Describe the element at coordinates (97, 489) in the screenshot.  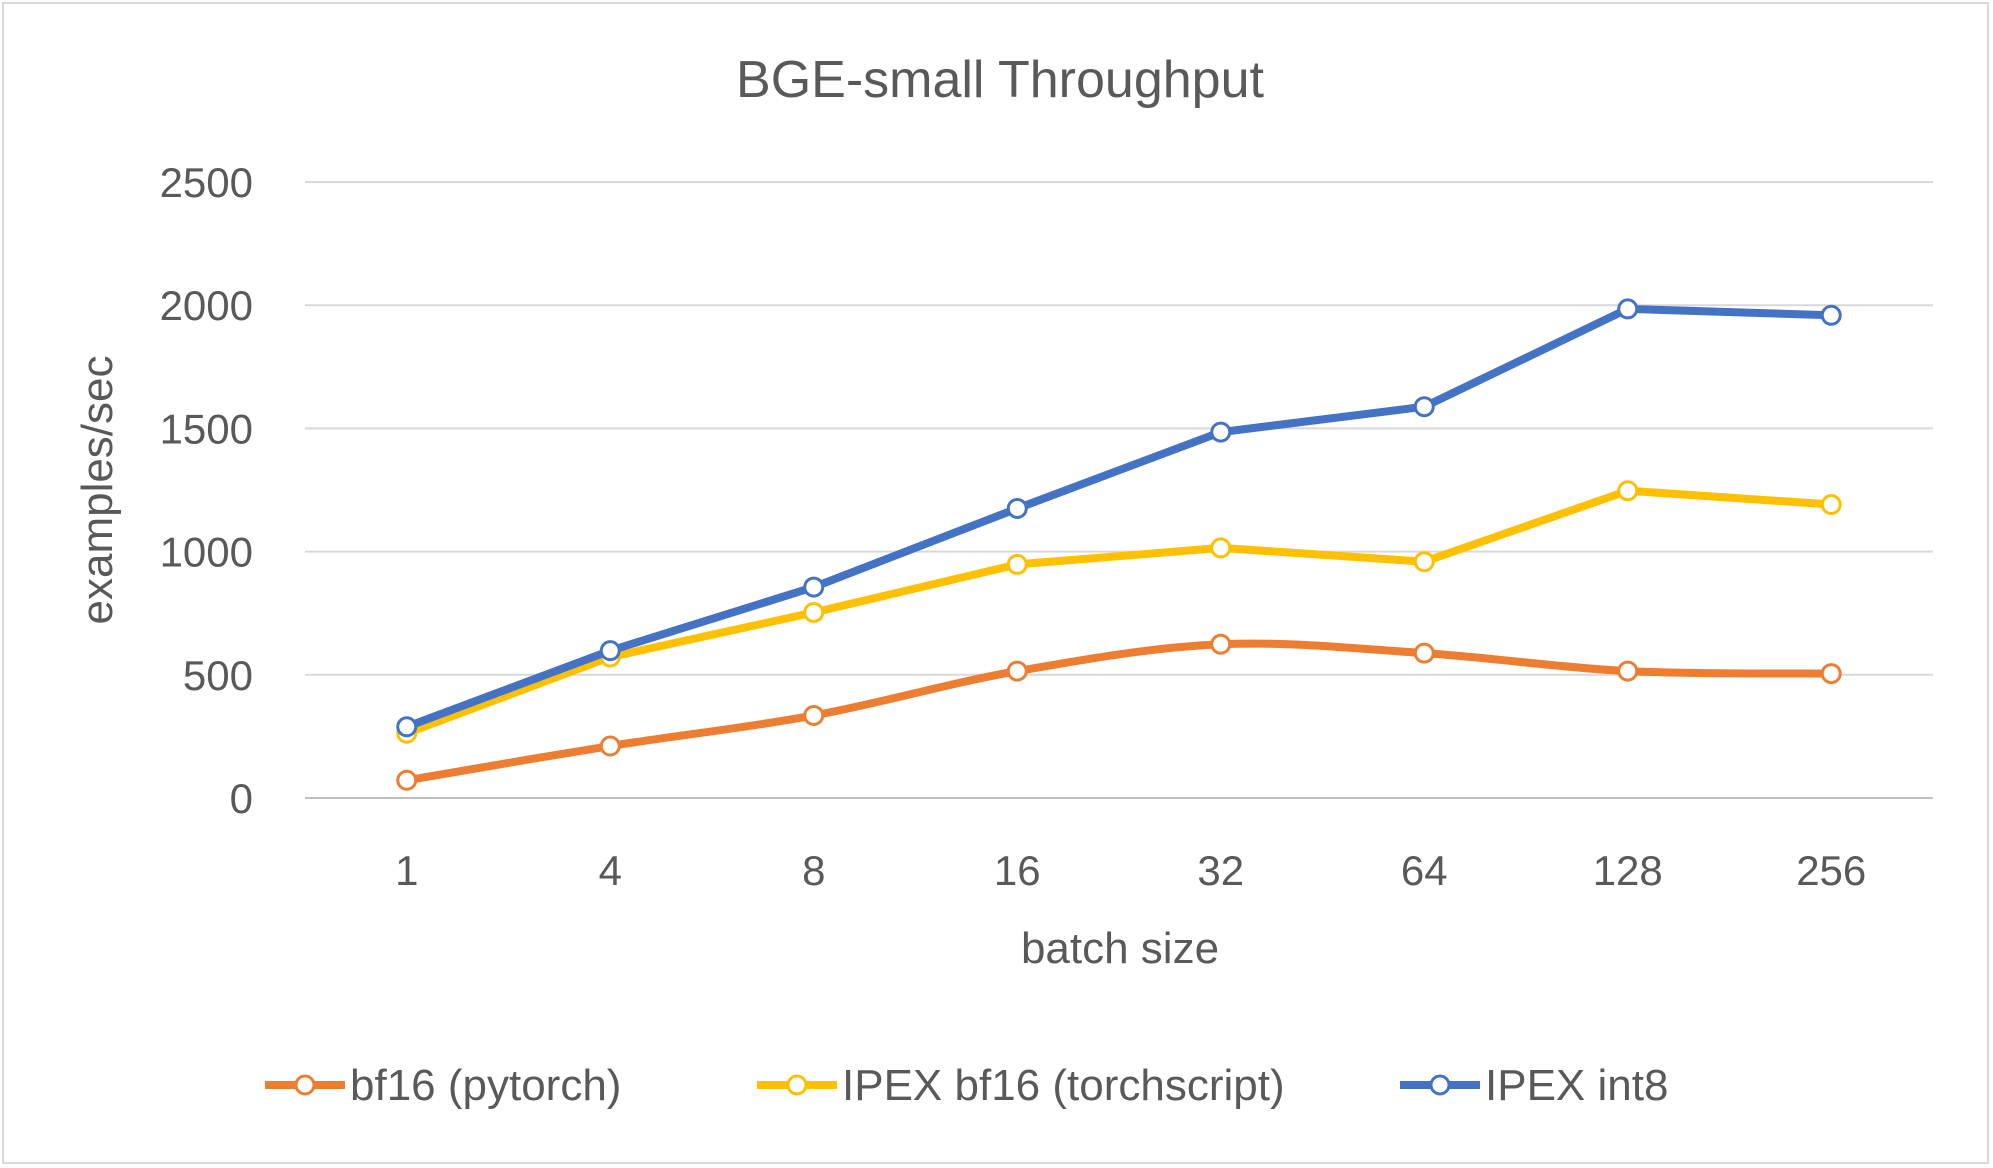
I see `y-axis-label: examples/sec` at that location.